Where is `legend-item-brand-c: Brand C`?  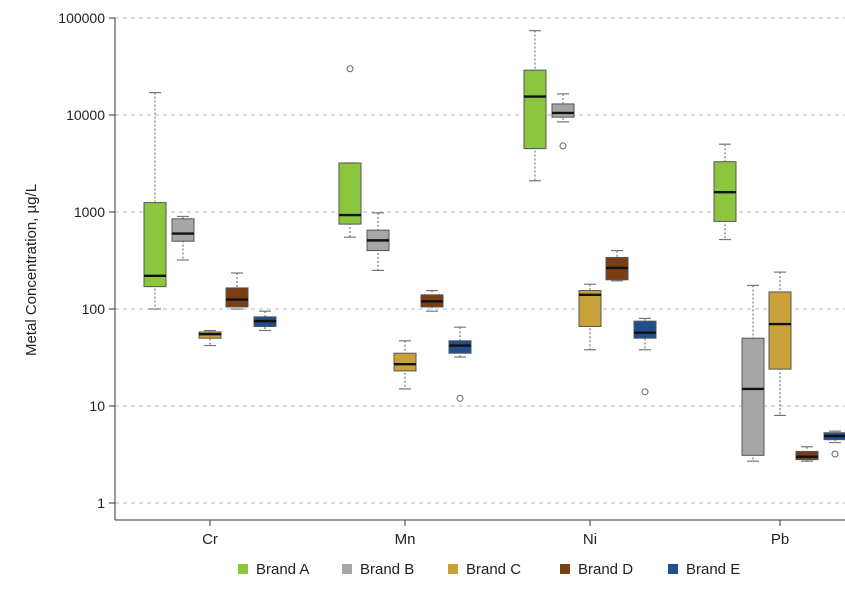
legend-item-brand-c: Brand C is located at coordinates (484, 569).